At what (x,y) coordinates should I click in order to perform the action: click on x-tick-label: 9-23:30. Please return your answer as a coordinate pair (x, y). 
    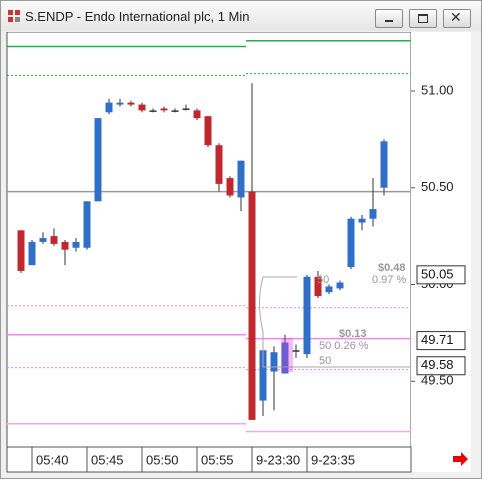
    Looking at the image, I should click on (278, 459).